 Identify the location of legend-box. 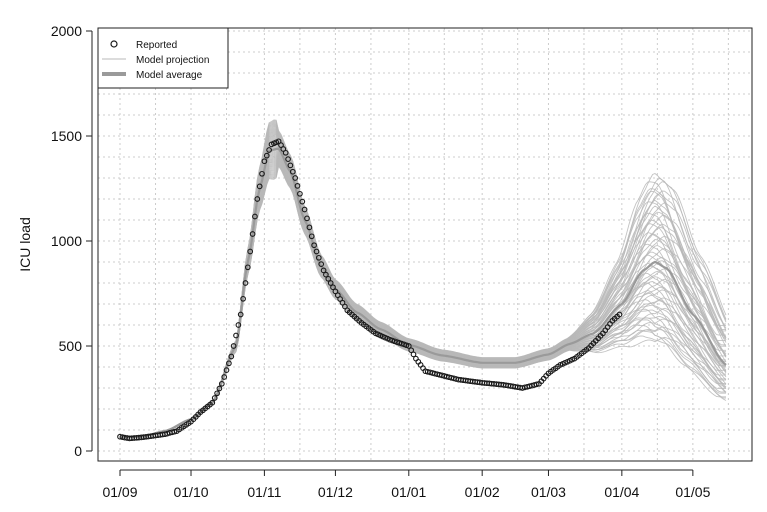
(163, 58).